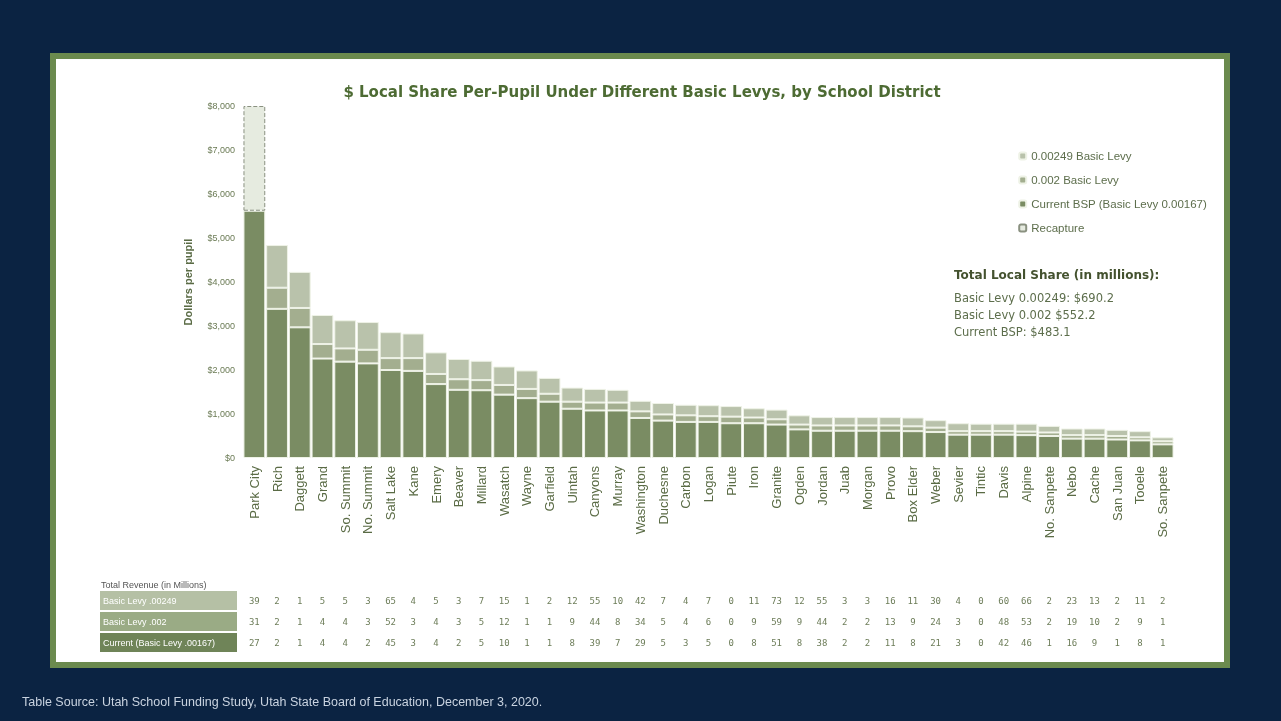 Image resolution: width=1281 pixels, height=721 pixels. I want to click on y-tick-label: $7,000, so click(221, 150).